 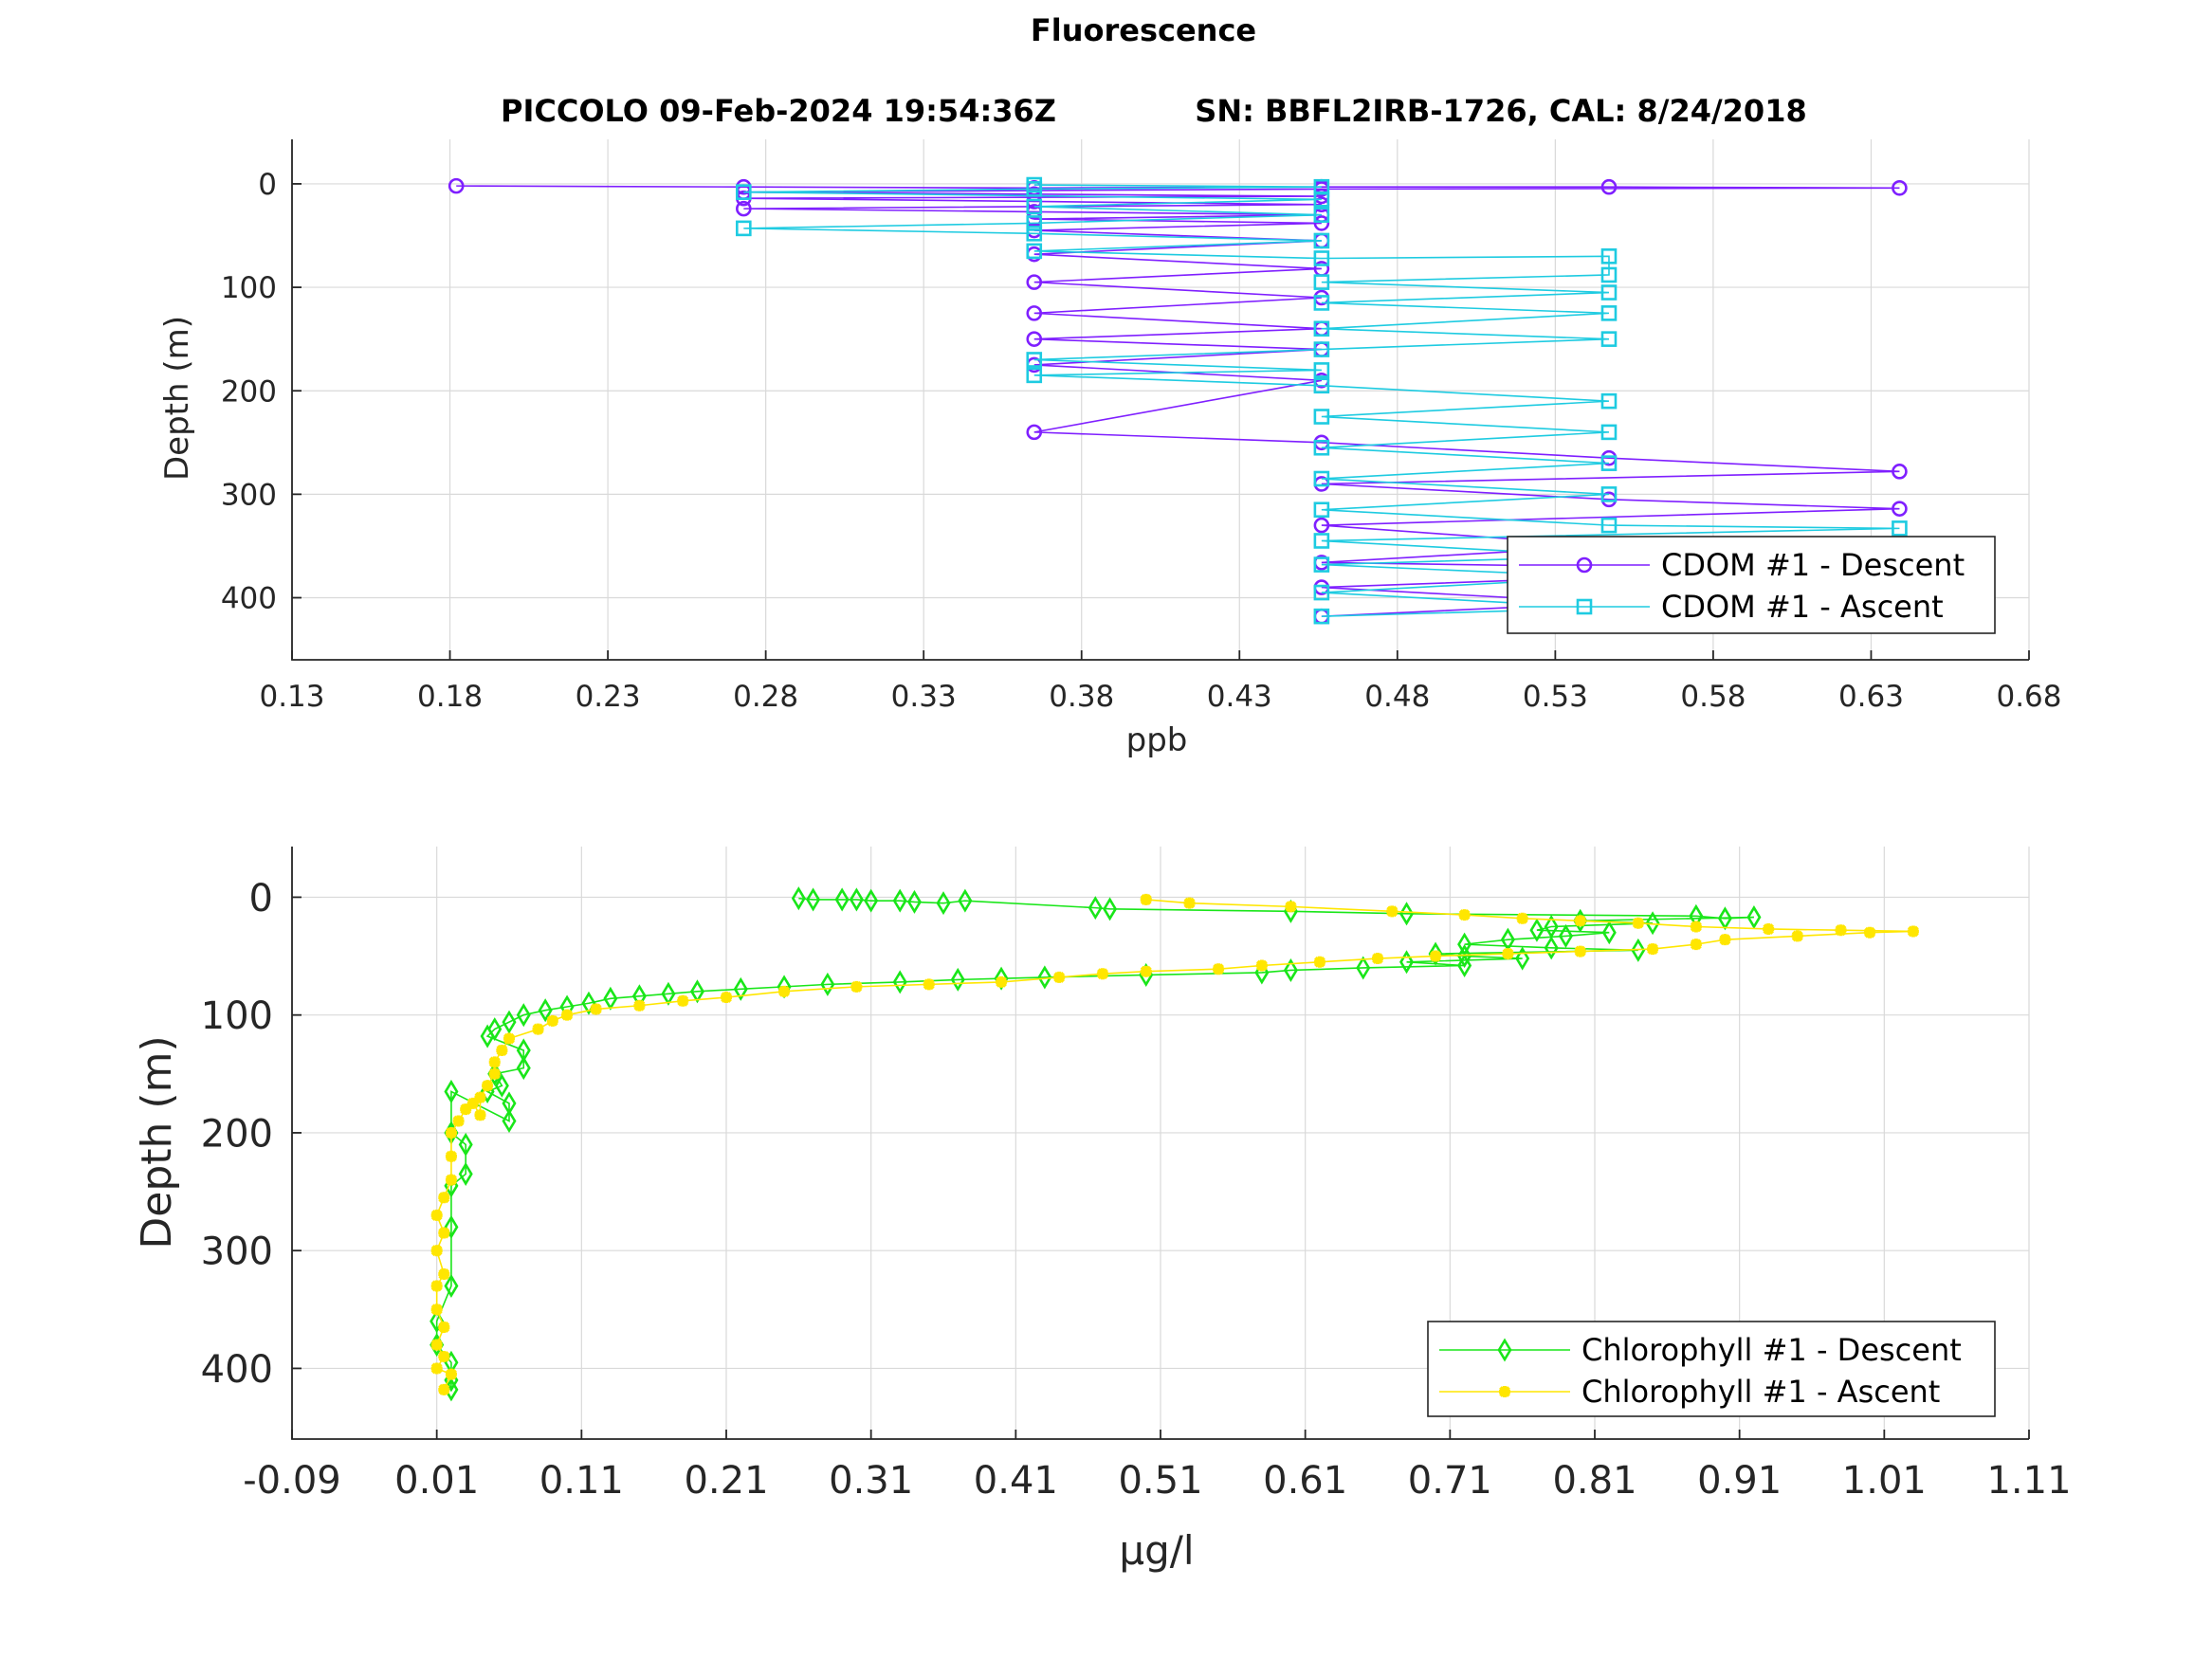 I want to click on cdom-x-tick-label: 0.58, so click(x=1713, y=697).